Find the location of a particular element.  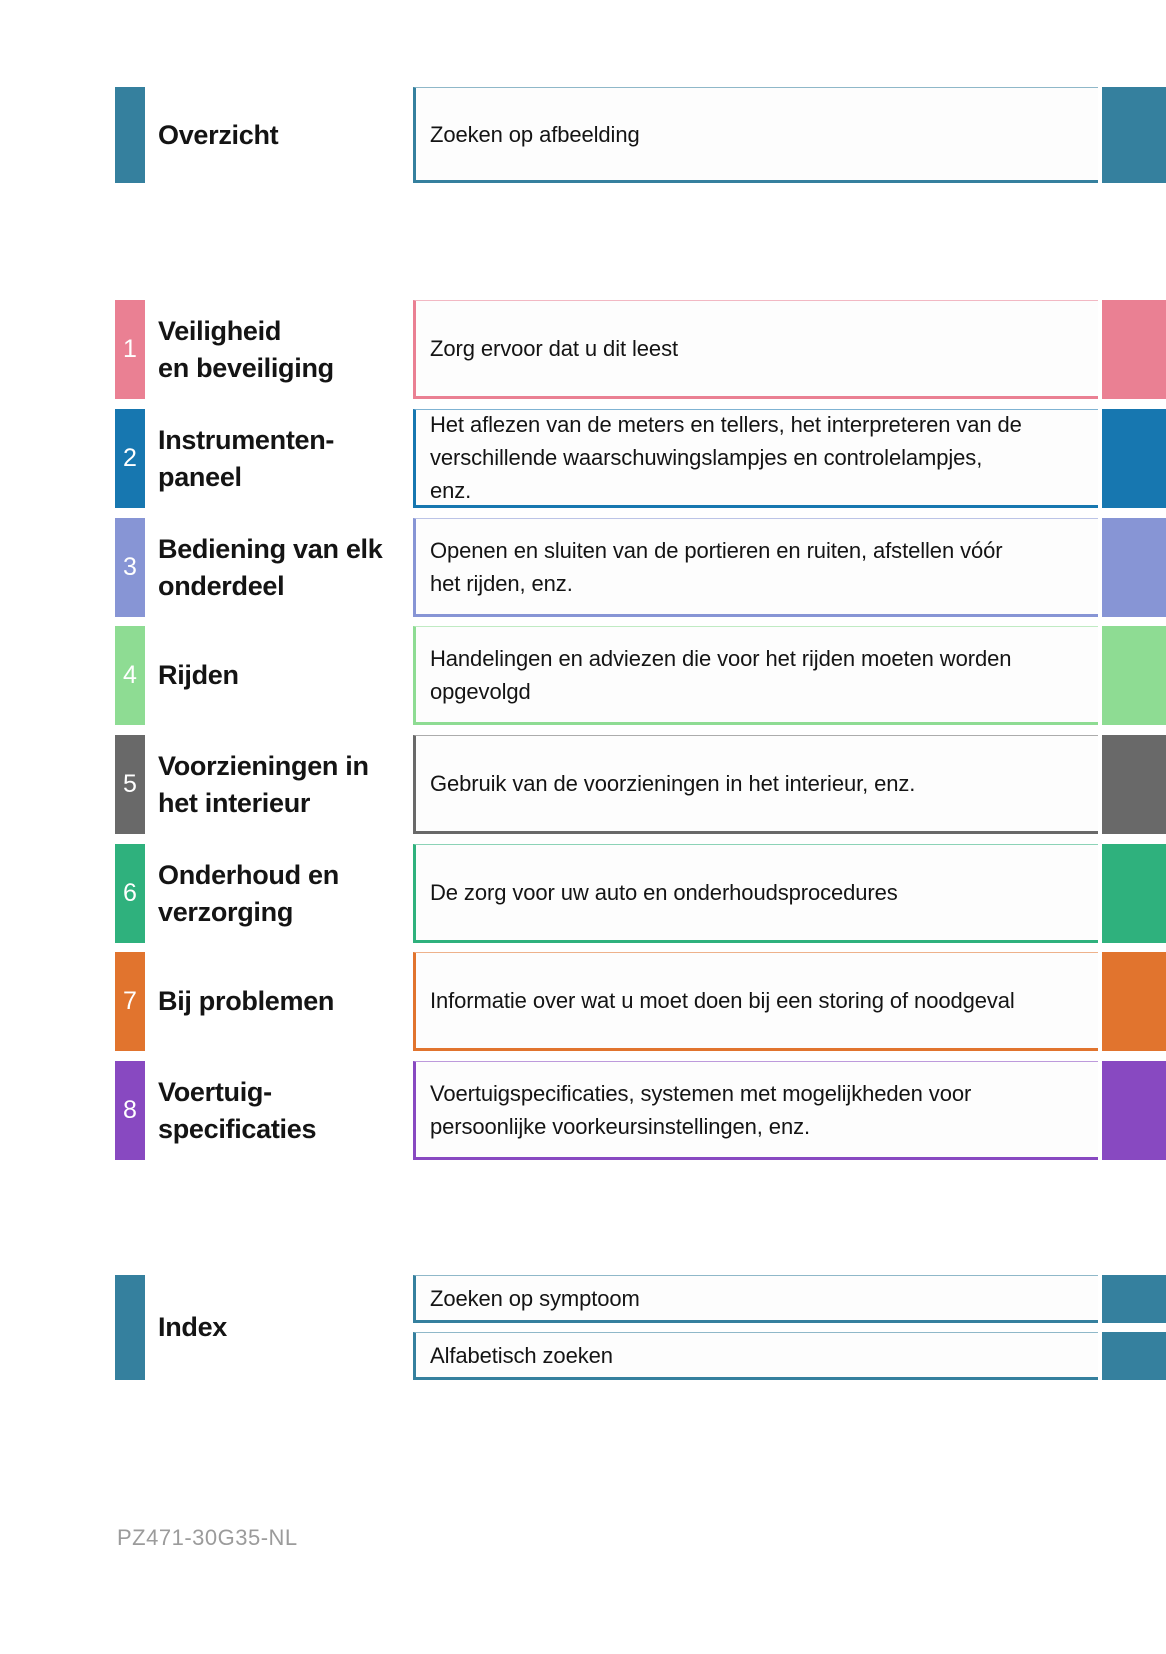

section-number-square: 8 is located at coordinates (130, 1110).